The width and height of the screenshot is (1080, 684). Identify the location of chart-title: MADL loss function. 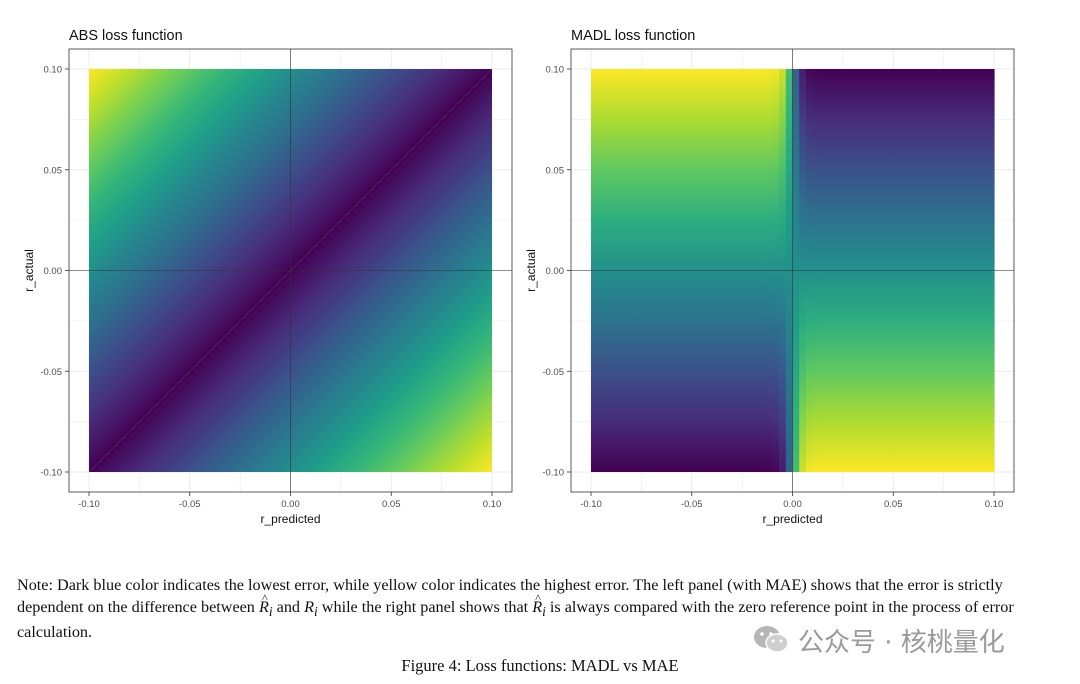
(633, 36).